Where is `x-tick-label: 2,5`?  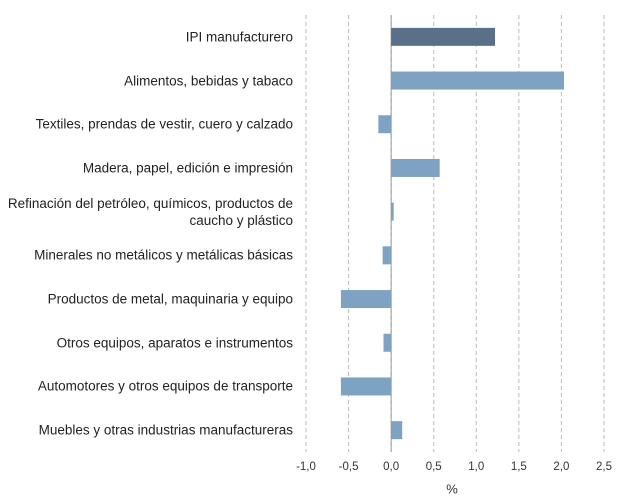
x-tick-label: 2,5 is located at coordinates (604, 467).